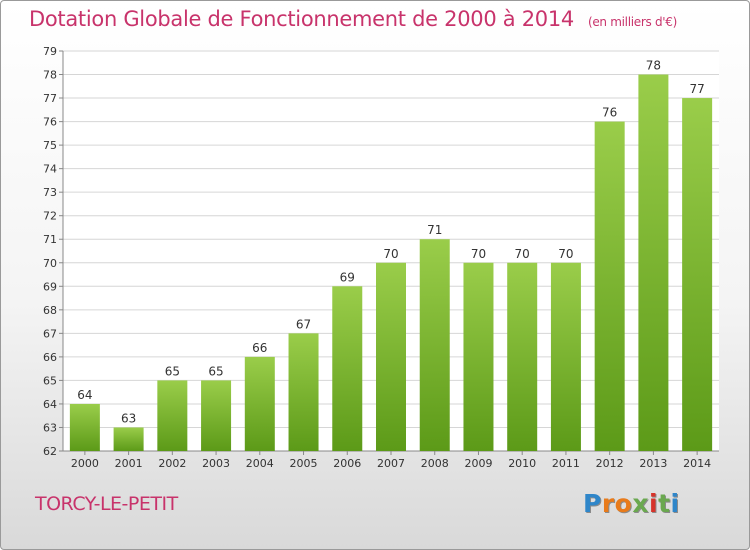 The height and width of the screenshot is (550, 750). I want to click on data-label: 78, so click(653, 66).